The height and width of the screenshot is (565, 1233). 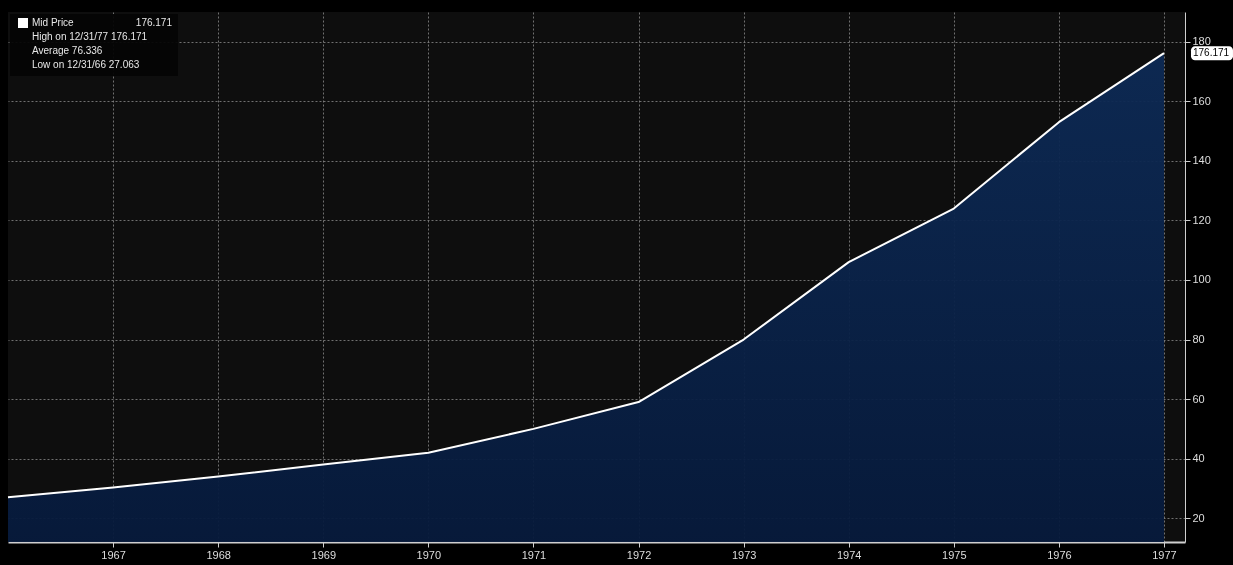 I want to click on x-tick-label: 1973, so click(x=744, y=554).